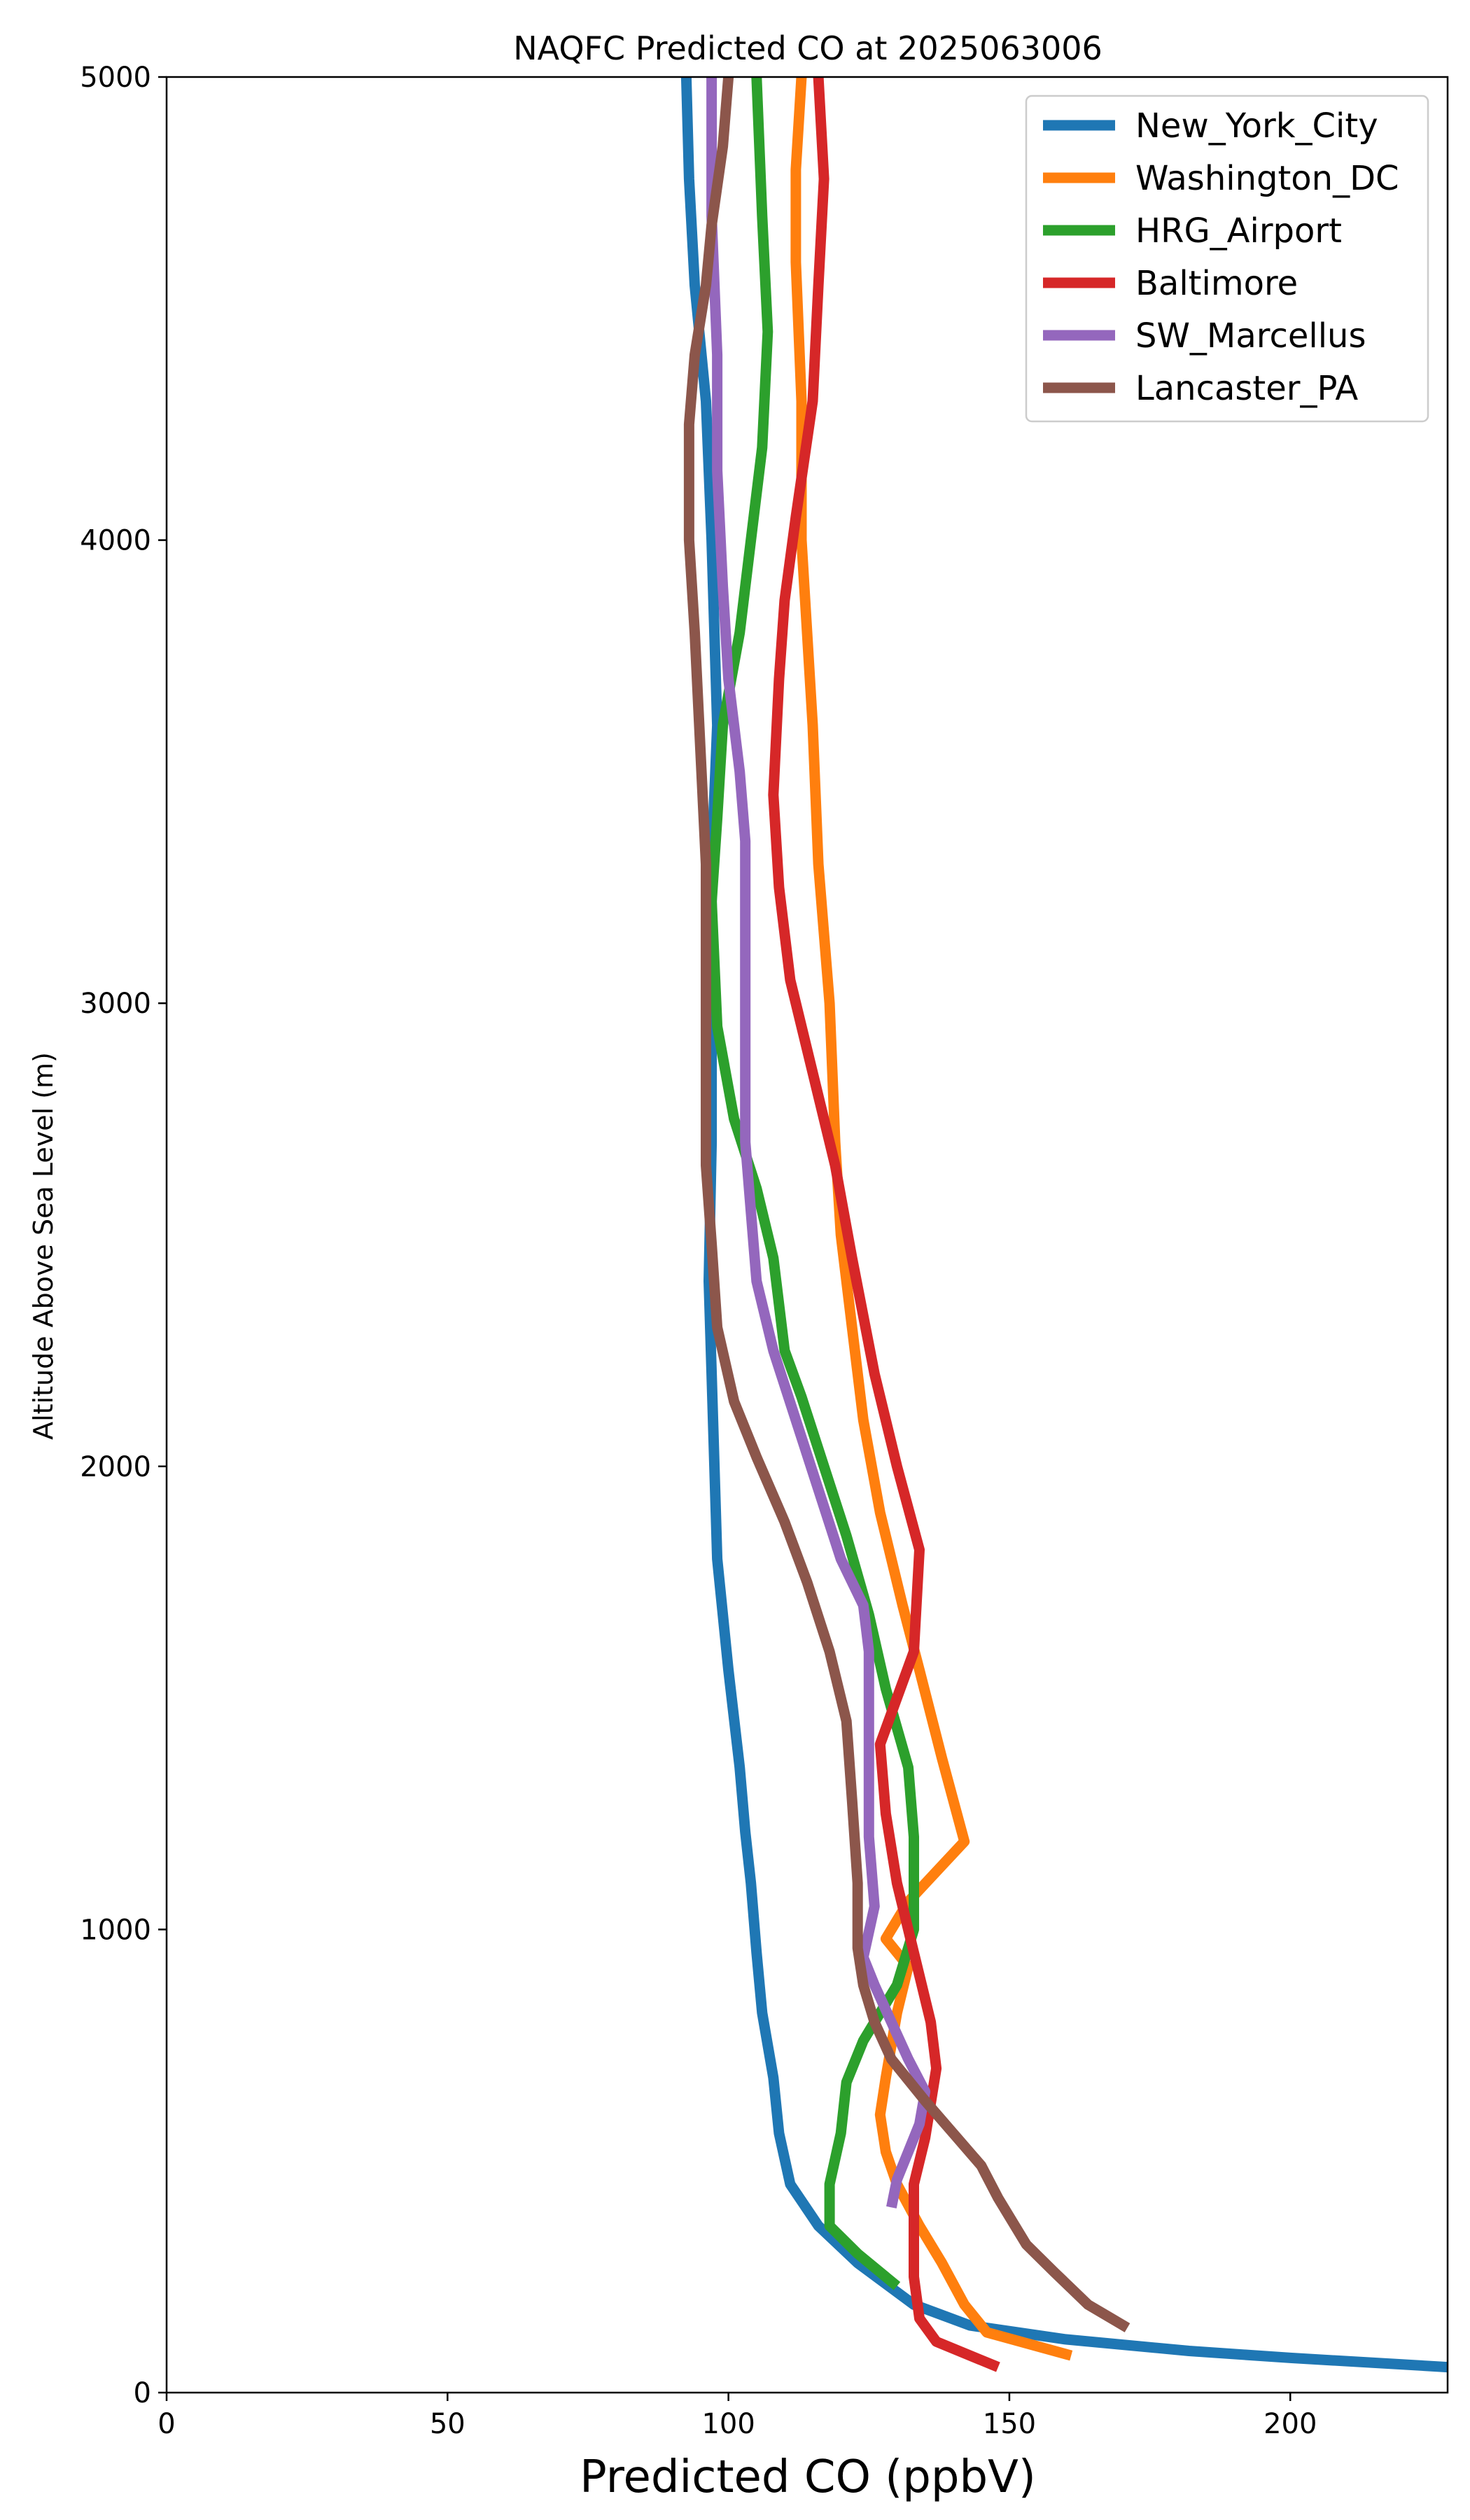  What do you see at coordinates (807, 48) in the screenshot?
I see `chart-title: NAQFC Predicted CO at 2025063006` at bounding box center [807, 48].